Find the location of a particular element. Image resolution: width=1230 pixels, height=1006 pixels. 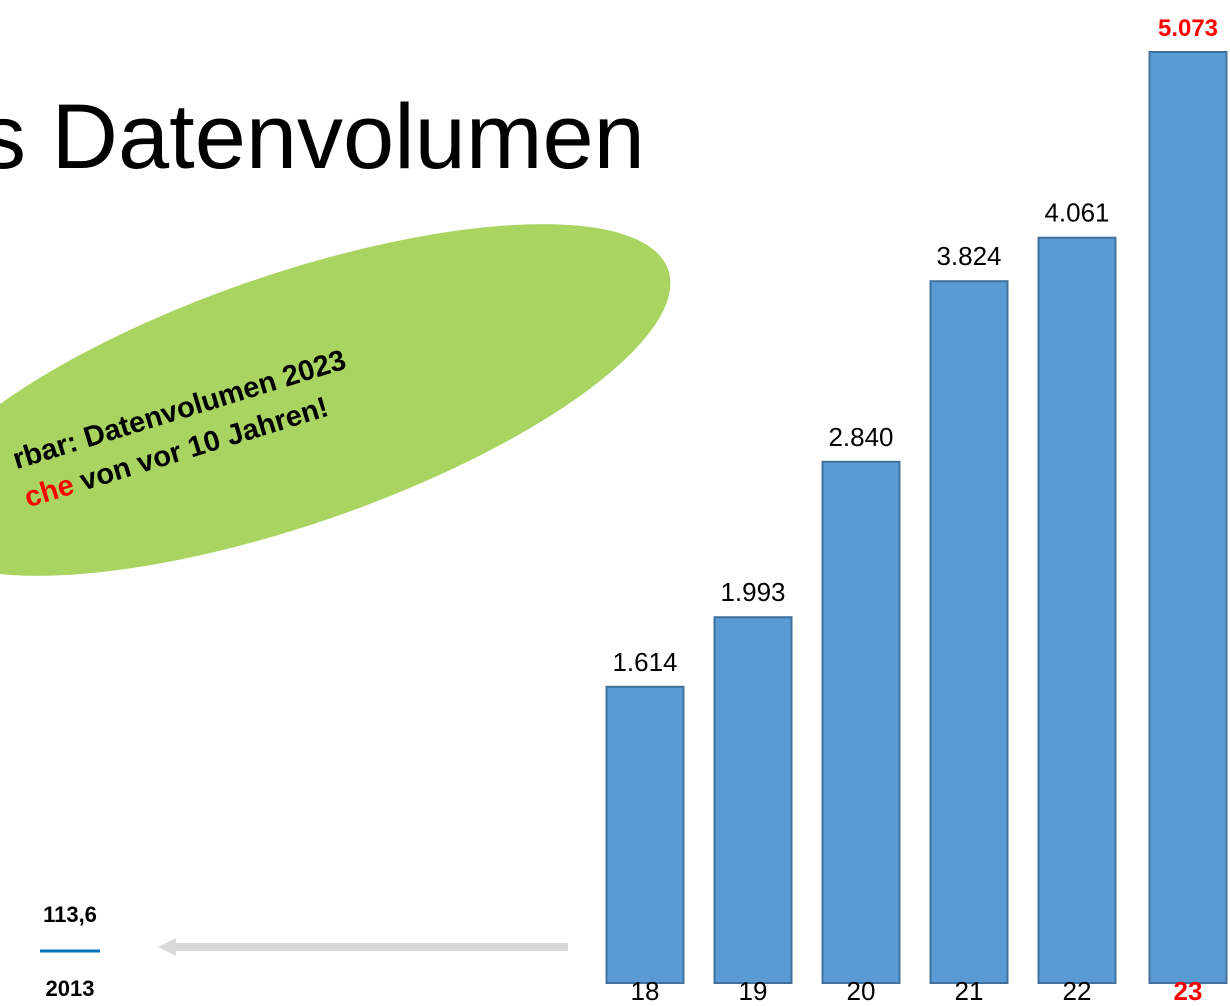

x-tick-label: 19 is located at coordinates (753, 991).